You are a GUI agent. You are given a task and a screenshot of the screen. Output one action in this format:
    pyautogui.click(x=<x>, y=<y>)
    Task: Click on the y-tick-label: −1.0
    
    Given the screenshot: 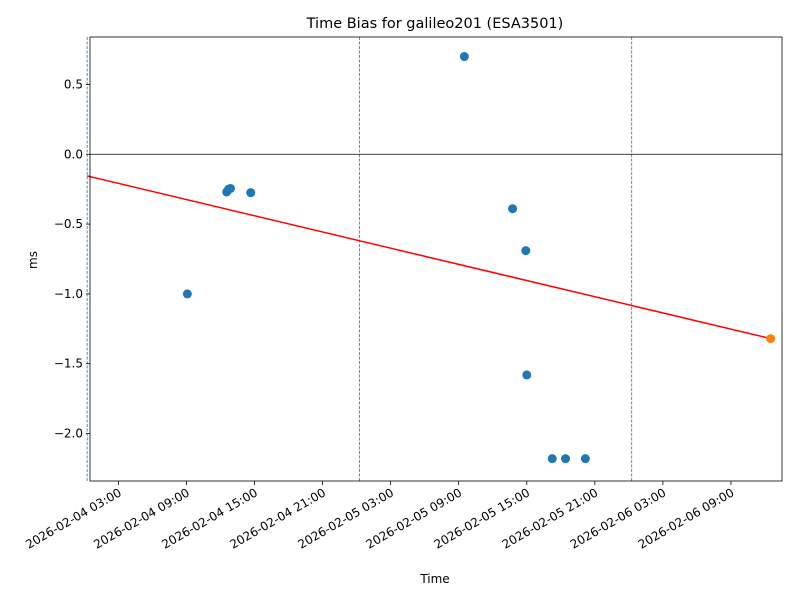 What is the action you would take?
    pyautogui.click(x=68, y=294)
    